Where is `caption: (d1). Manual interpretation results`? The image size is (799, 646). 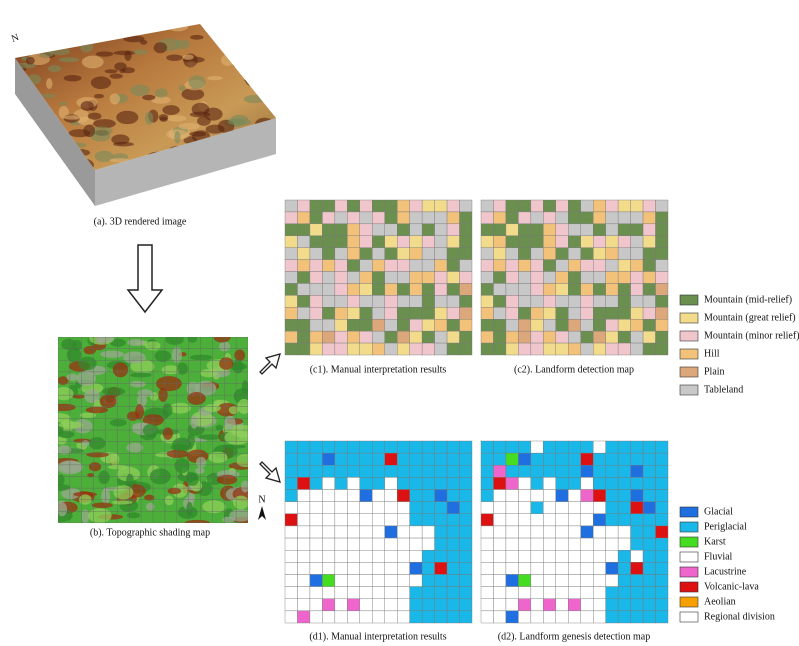 caption: (d1). Manual interpretation results is located at coordinates (377, 636).